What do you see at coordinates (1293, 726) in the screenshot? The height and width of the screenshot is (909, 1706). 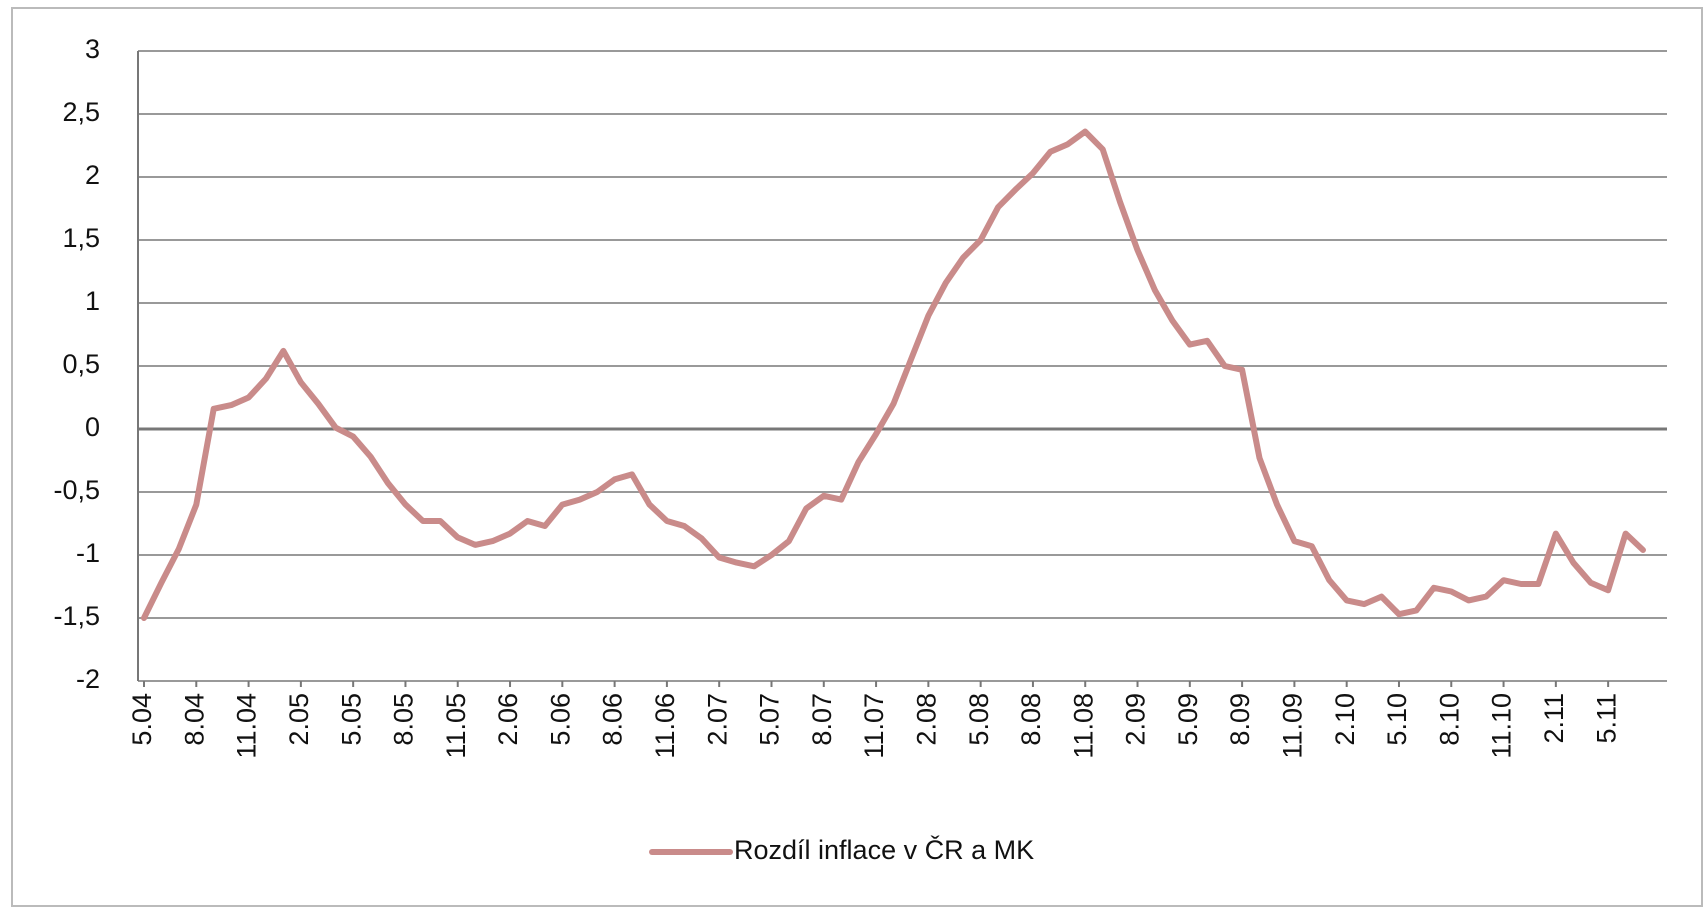 I see `x-tick-label: 11.09` at bounding box center [1293, 726].